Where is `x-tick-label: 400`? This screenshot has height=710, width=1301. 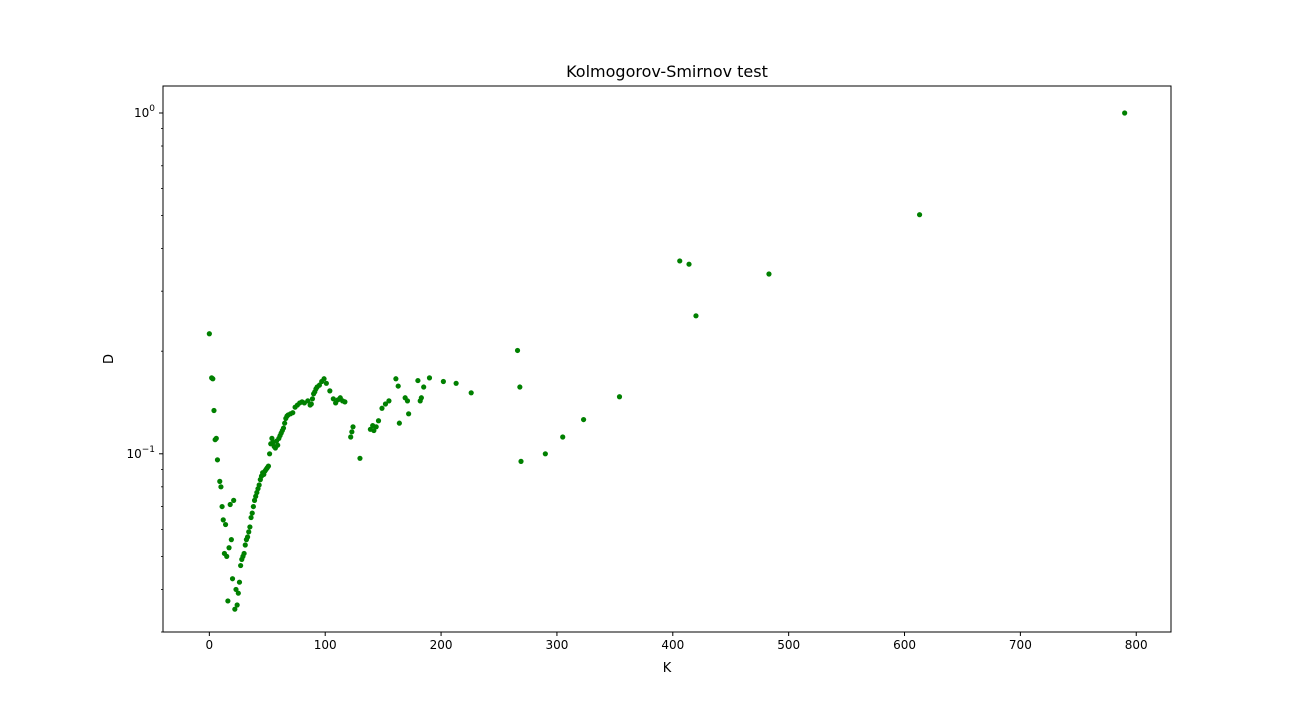
x-tick-label: 400 is located at coordinates (672, 645).